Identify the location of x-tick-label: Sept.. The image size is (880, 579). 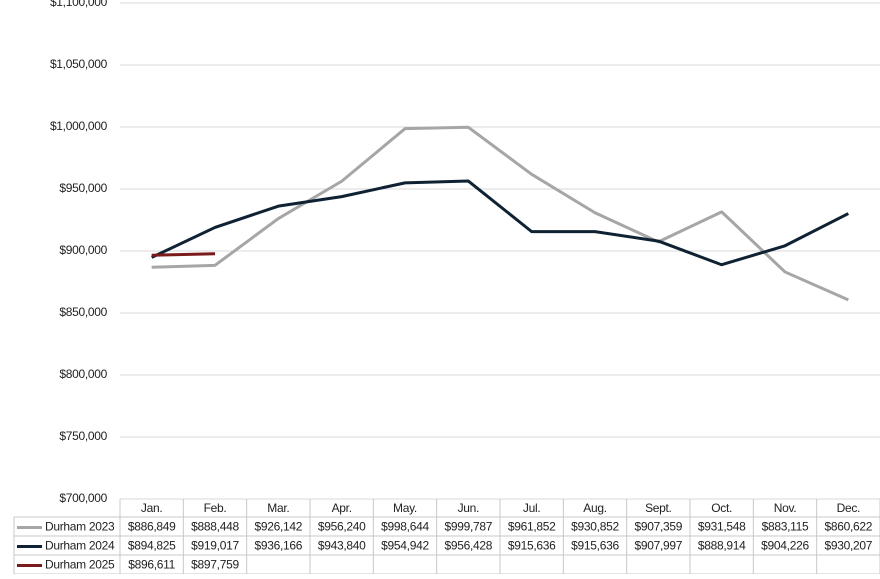
(658, 508).